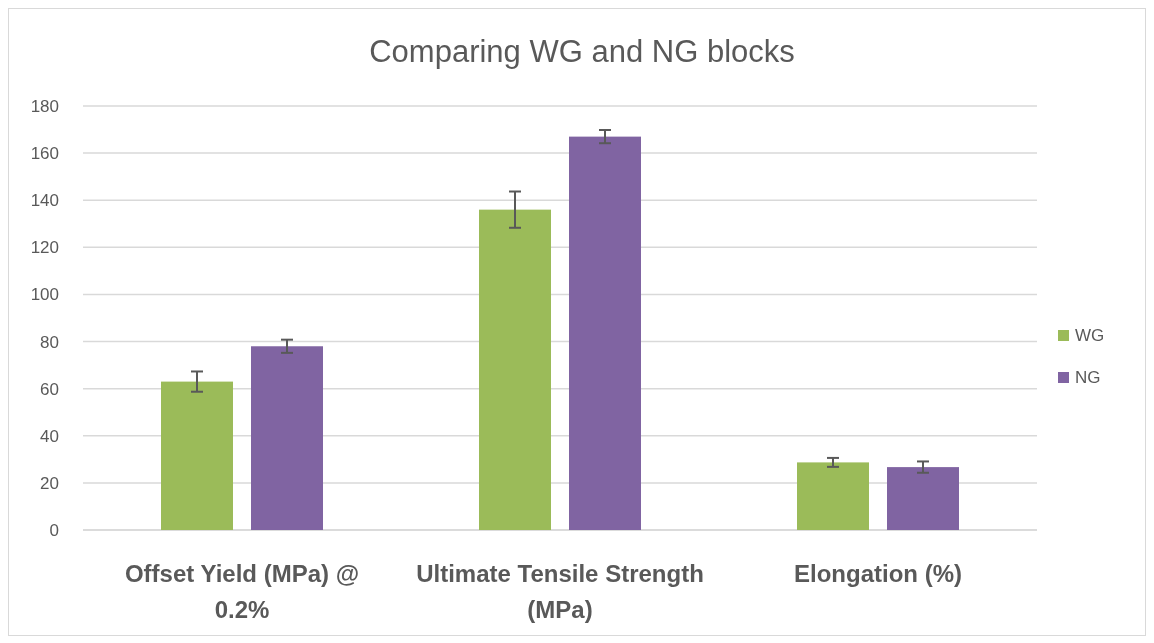 The height and width of the screenshot is (643, 1154). What do you see at coordinates (44, 154) in the screenshot?
I see `y-tick-label: 160` at bounding box center [44, 154].